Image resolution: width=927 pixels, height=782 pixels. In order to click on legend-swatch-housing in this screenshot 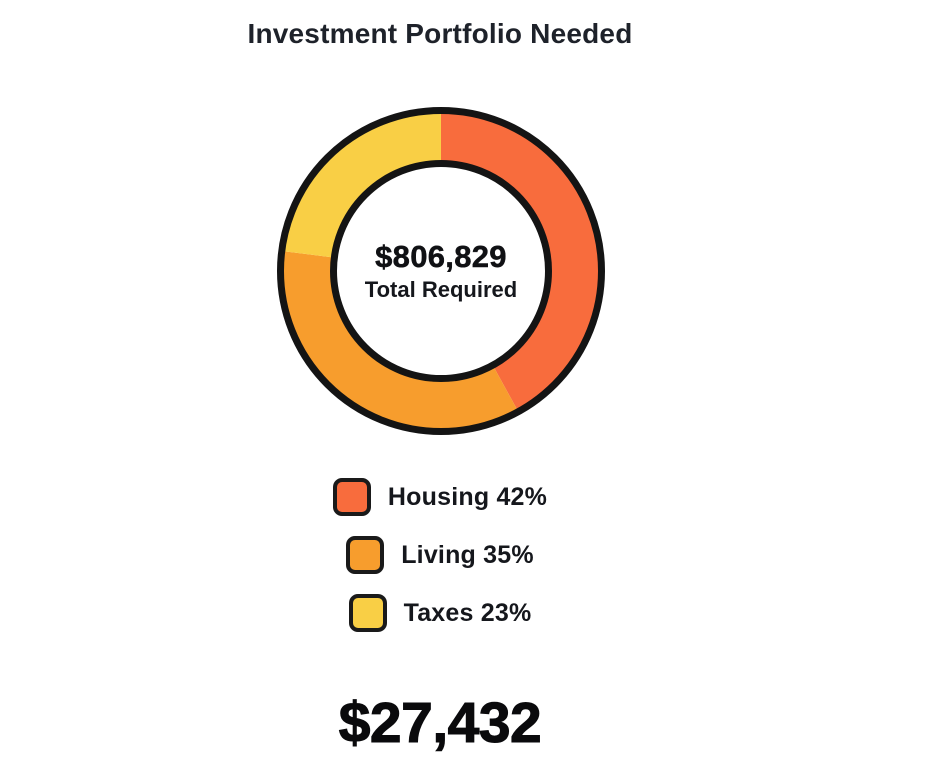, I will do `click(351, 497)`.